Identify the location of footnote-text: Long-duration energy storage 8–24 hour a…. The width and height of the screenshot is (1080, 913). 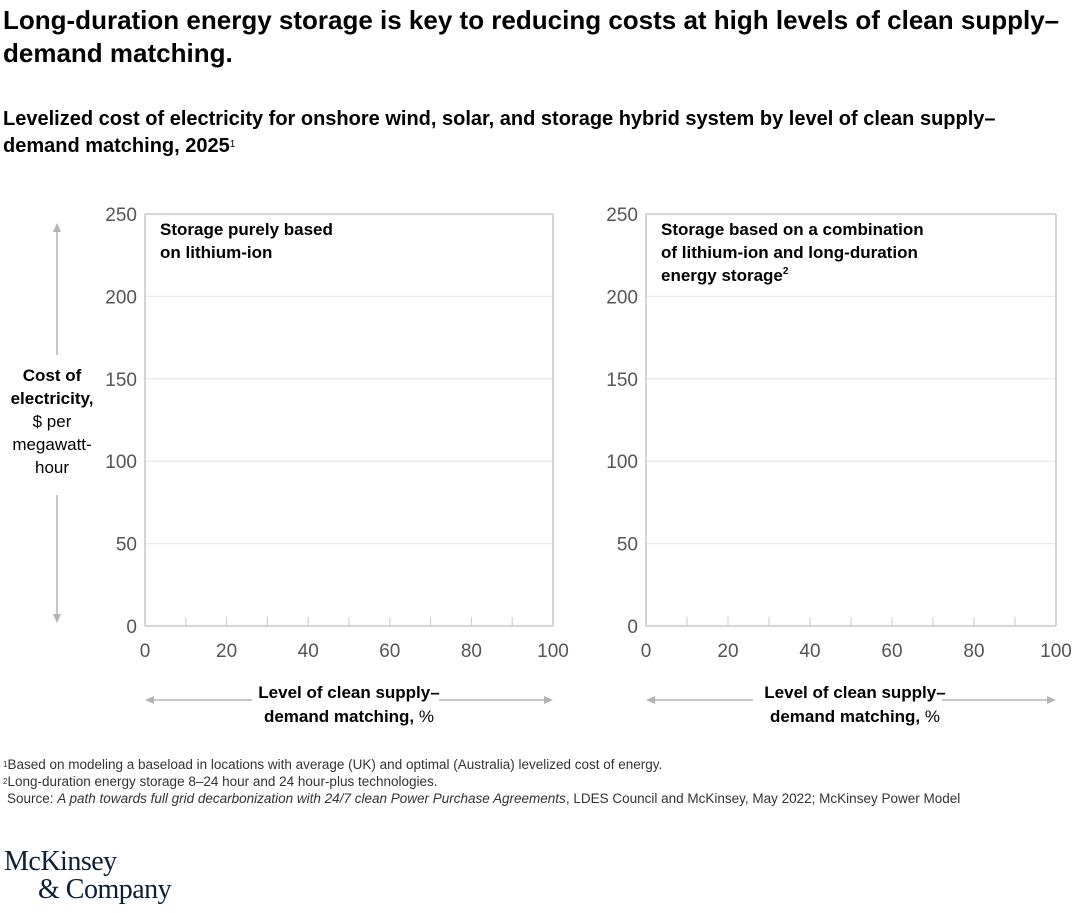
(222, 781).